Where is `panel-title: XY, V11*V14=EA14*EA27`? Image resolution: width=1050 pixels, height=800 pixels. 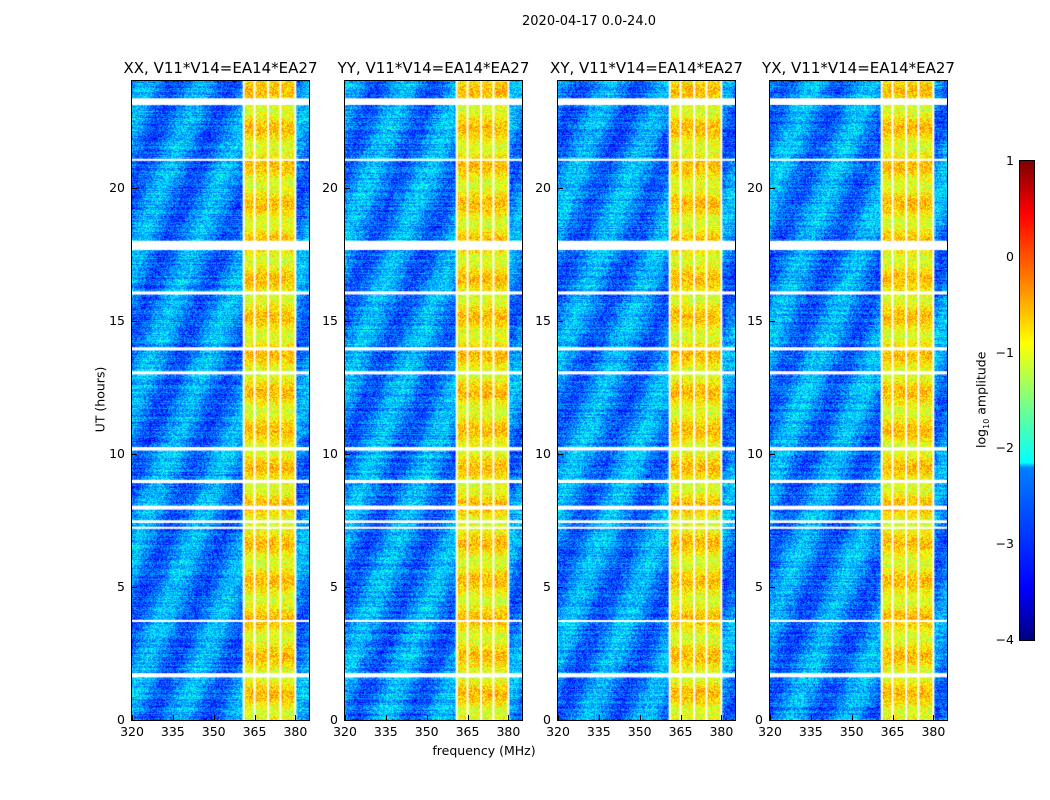 panel-title: XY, V11*V14=EA14*EA27 is located at coordinates (646, 68).